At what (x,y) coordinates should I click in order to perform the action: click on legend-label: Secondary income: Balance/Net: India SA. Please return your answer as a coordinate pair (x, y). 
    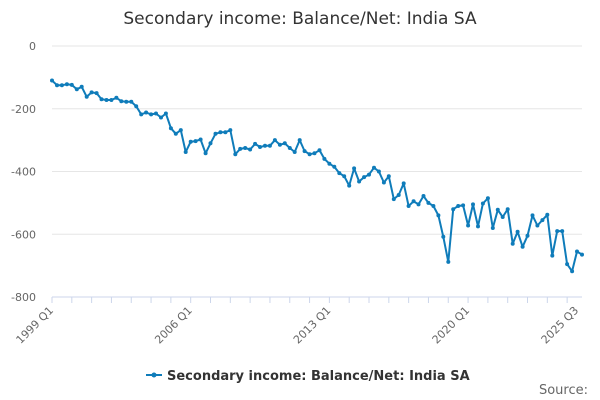
    Looking at the image, I should click on (318, 376).